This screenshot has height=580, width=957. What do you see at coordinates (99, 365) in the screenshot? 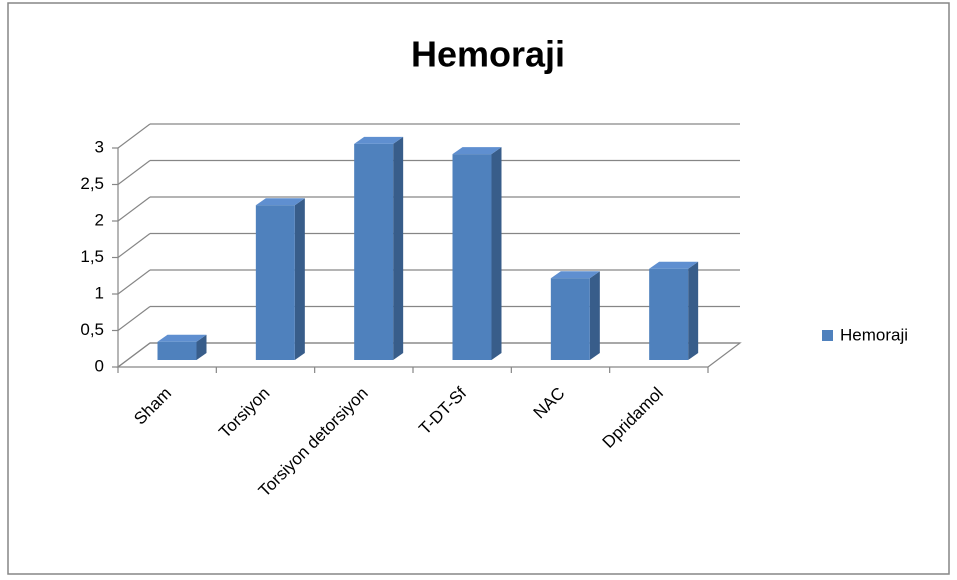
I see `y-tick-label: 0` at bounding box center [99, 365].